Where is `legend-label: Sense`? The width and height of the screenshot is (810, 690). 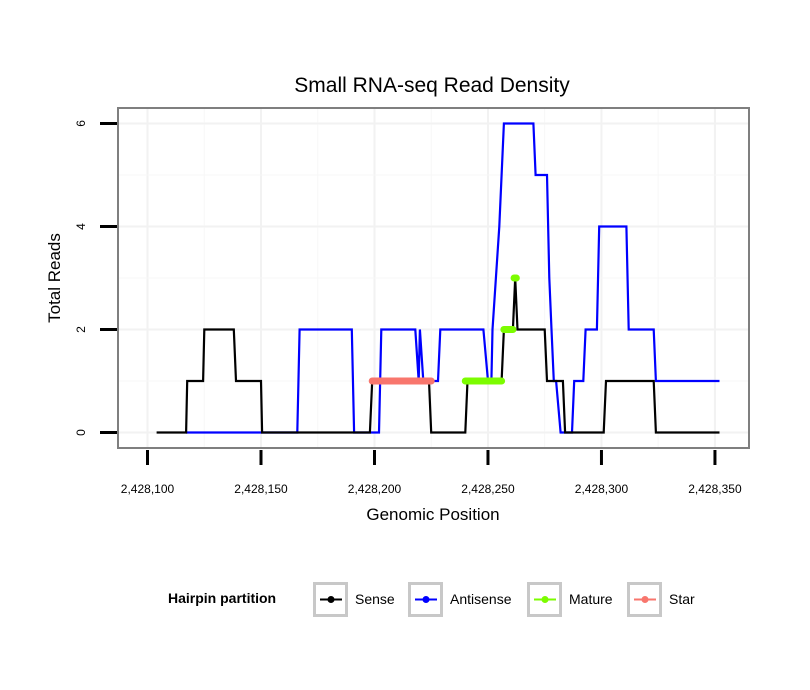 legend-label: Sense is located at coordinates (375, 599).